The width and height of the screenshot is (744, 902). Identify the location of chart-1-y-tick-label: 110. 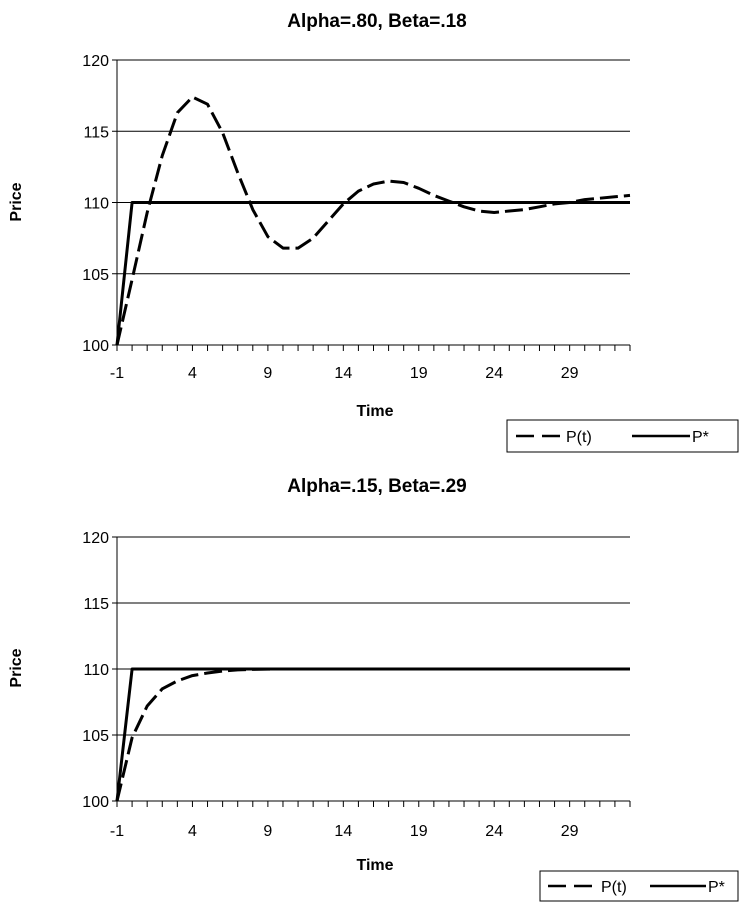
(96, 204).